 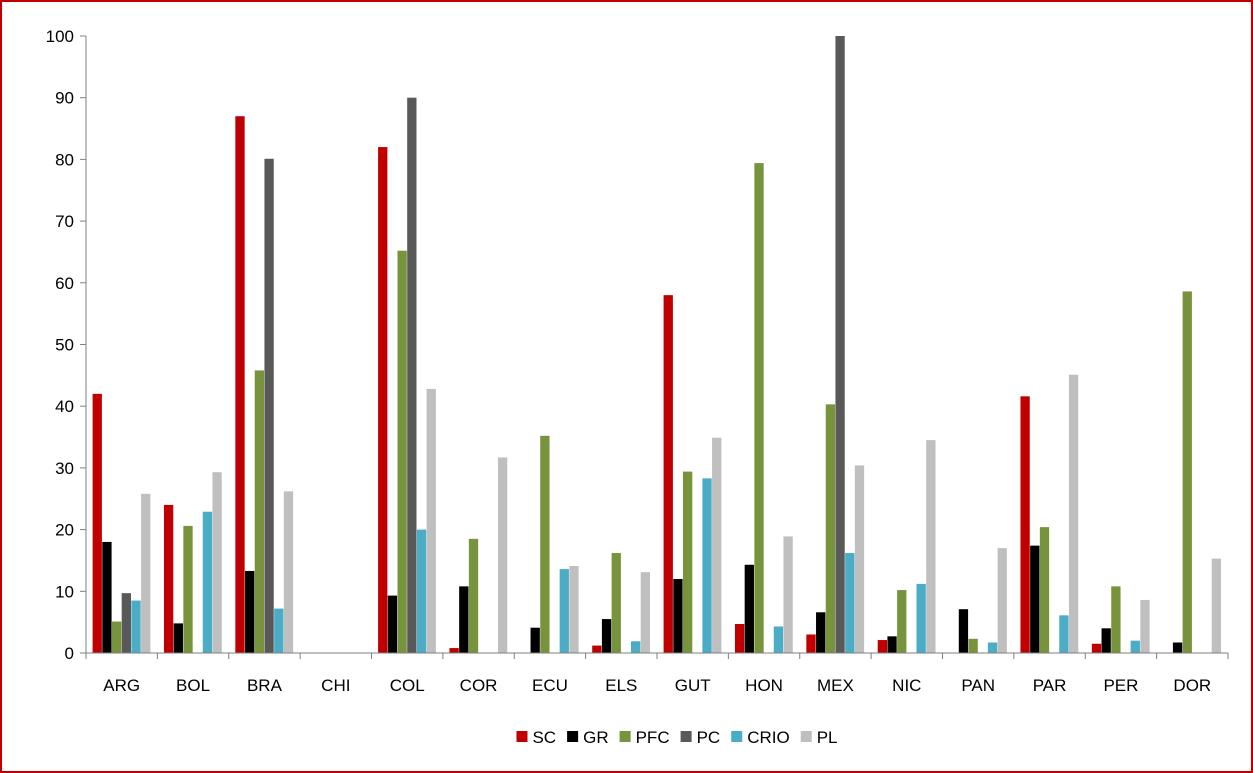 What do you see at coordinates (64, 98) in the screenshot?
I see `y-tick-label: 90` at bounding box center [64, 98].